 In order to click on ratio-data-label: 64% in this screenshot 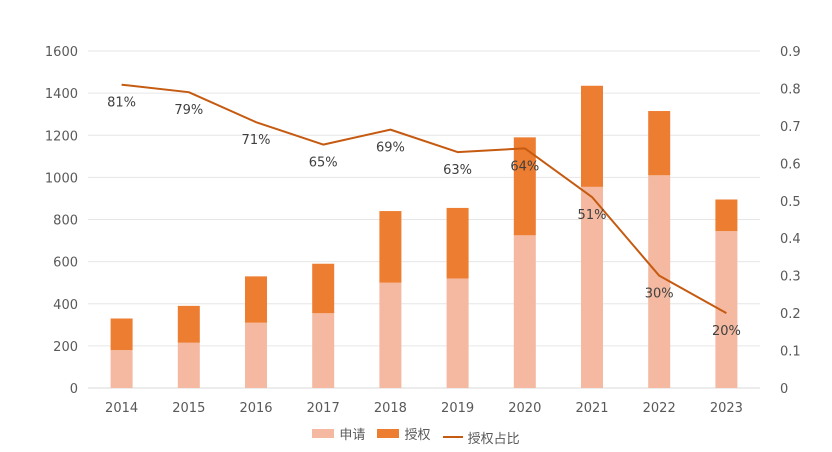, I will do `click(524, 166)`.